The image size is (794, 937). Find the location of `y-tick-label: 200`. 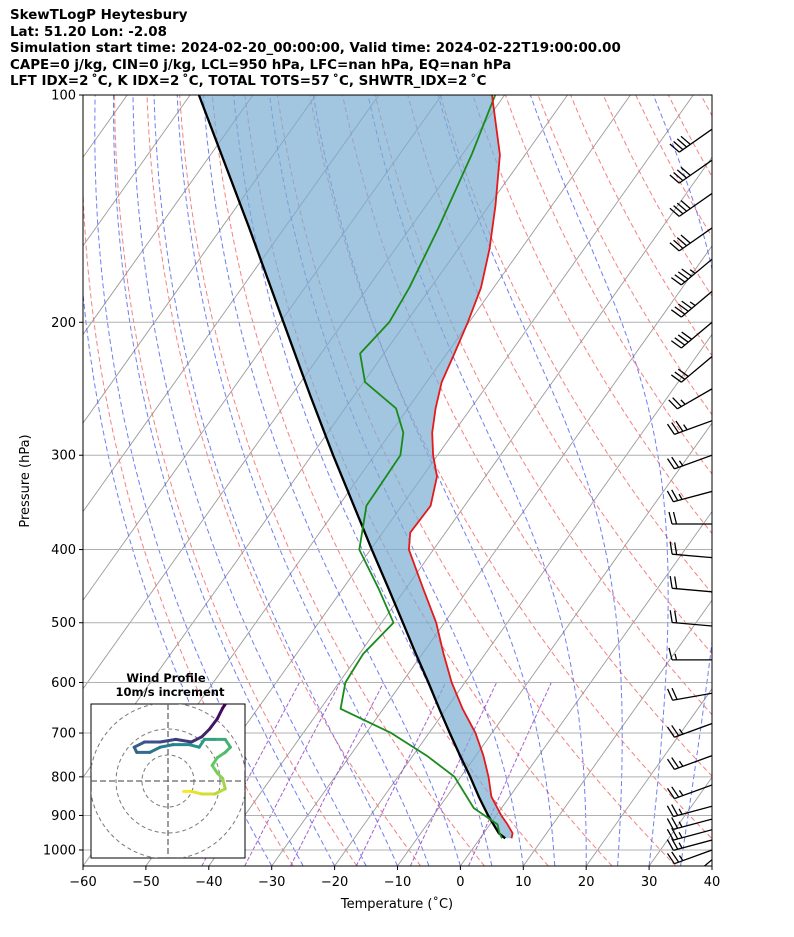

y-tick-label: 200 is located at coordinates (63, 323).